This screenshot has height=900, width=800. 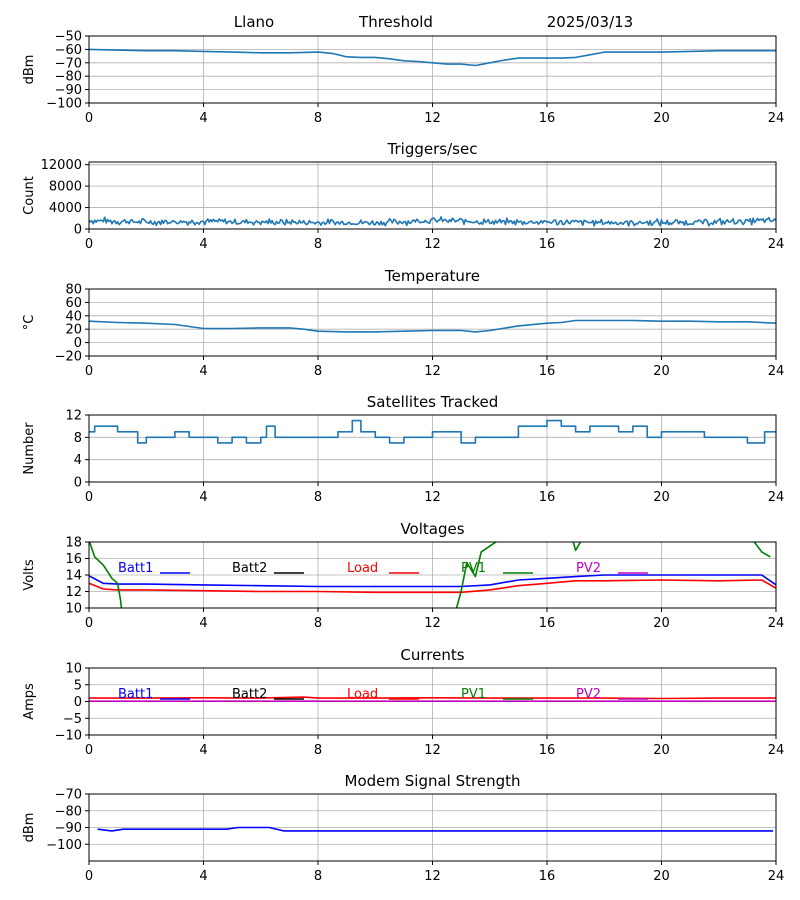 I want to click on xtick-label-triggers-2: 8, so click(x=318, y=244).